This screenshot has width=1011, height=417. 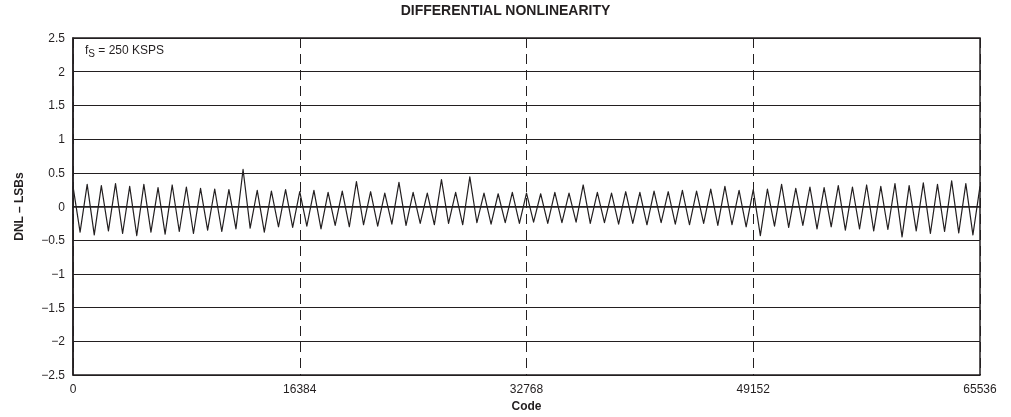 What do you see at coordinates (58, 273) in the screenshot?
I see `y-tick-label: −1` at bounding box center [58, 273].